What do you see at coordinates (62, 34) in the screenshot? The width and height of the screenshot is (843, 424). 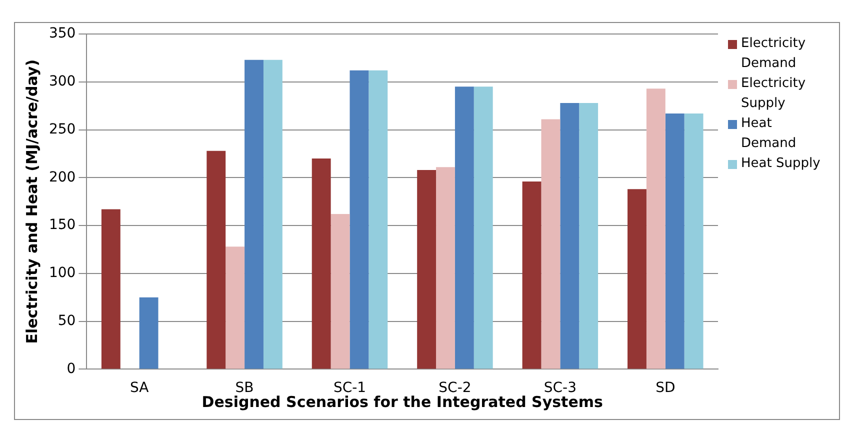 I see `y-tick-label: 350` at bounding box center [62, 34].